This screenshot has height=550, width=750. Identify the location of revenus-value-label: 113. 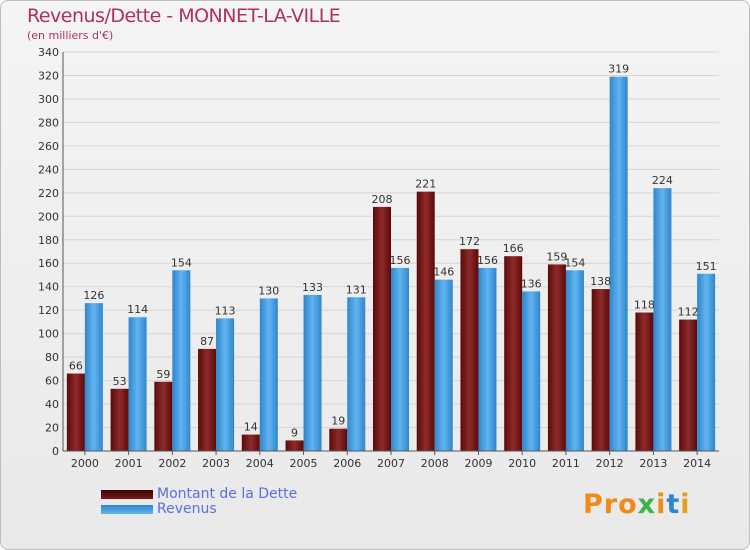
(225, 310).